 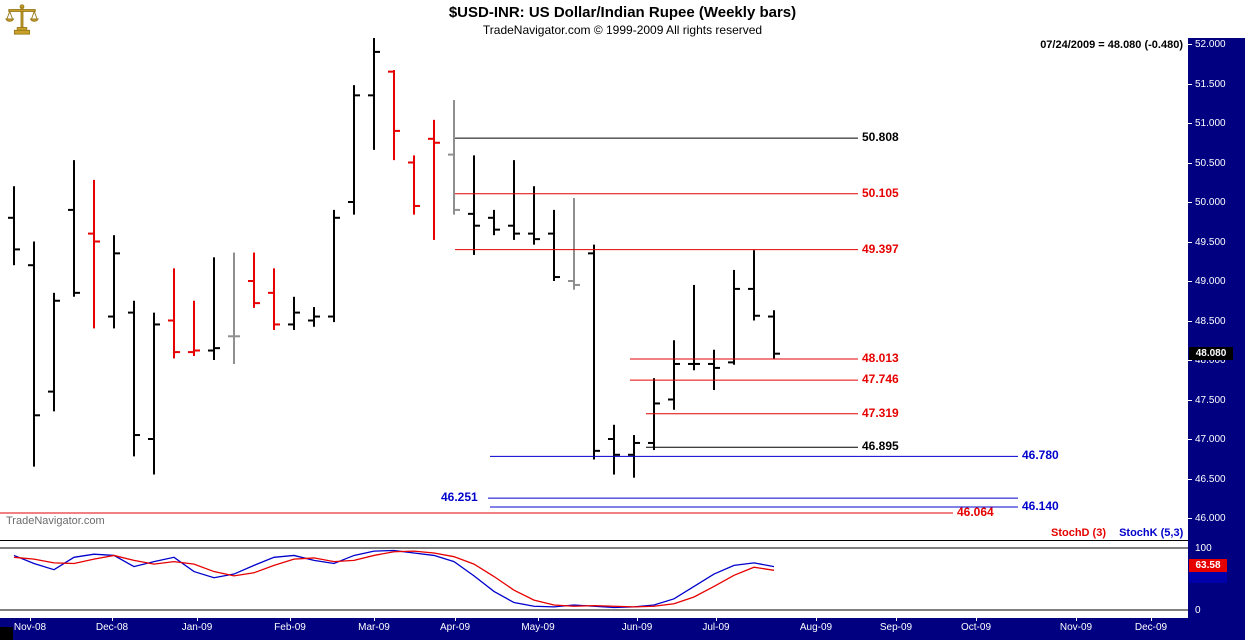 What do you see at coordinates (6, 633) in the screenshot?
I see `corner-box` at bounding box center [6, 633].